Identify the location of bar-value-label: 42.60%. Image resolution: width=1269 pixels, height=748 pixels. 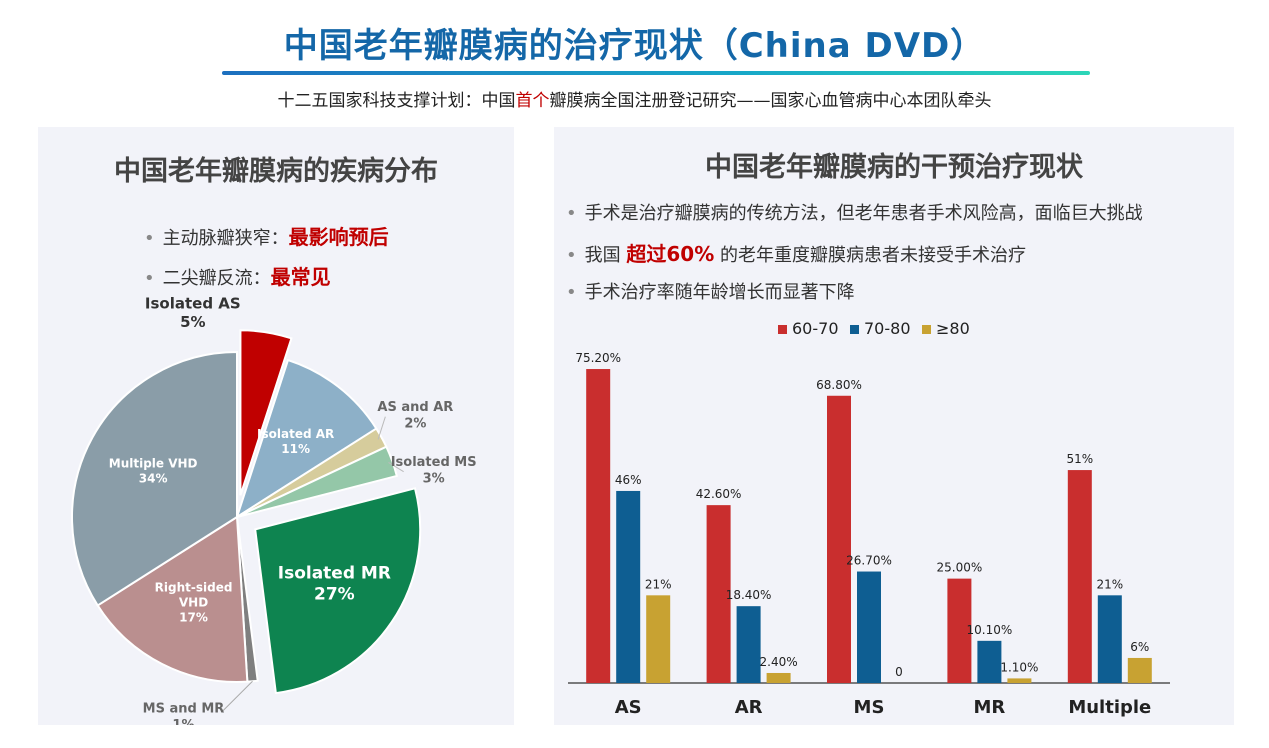
(719, 494).